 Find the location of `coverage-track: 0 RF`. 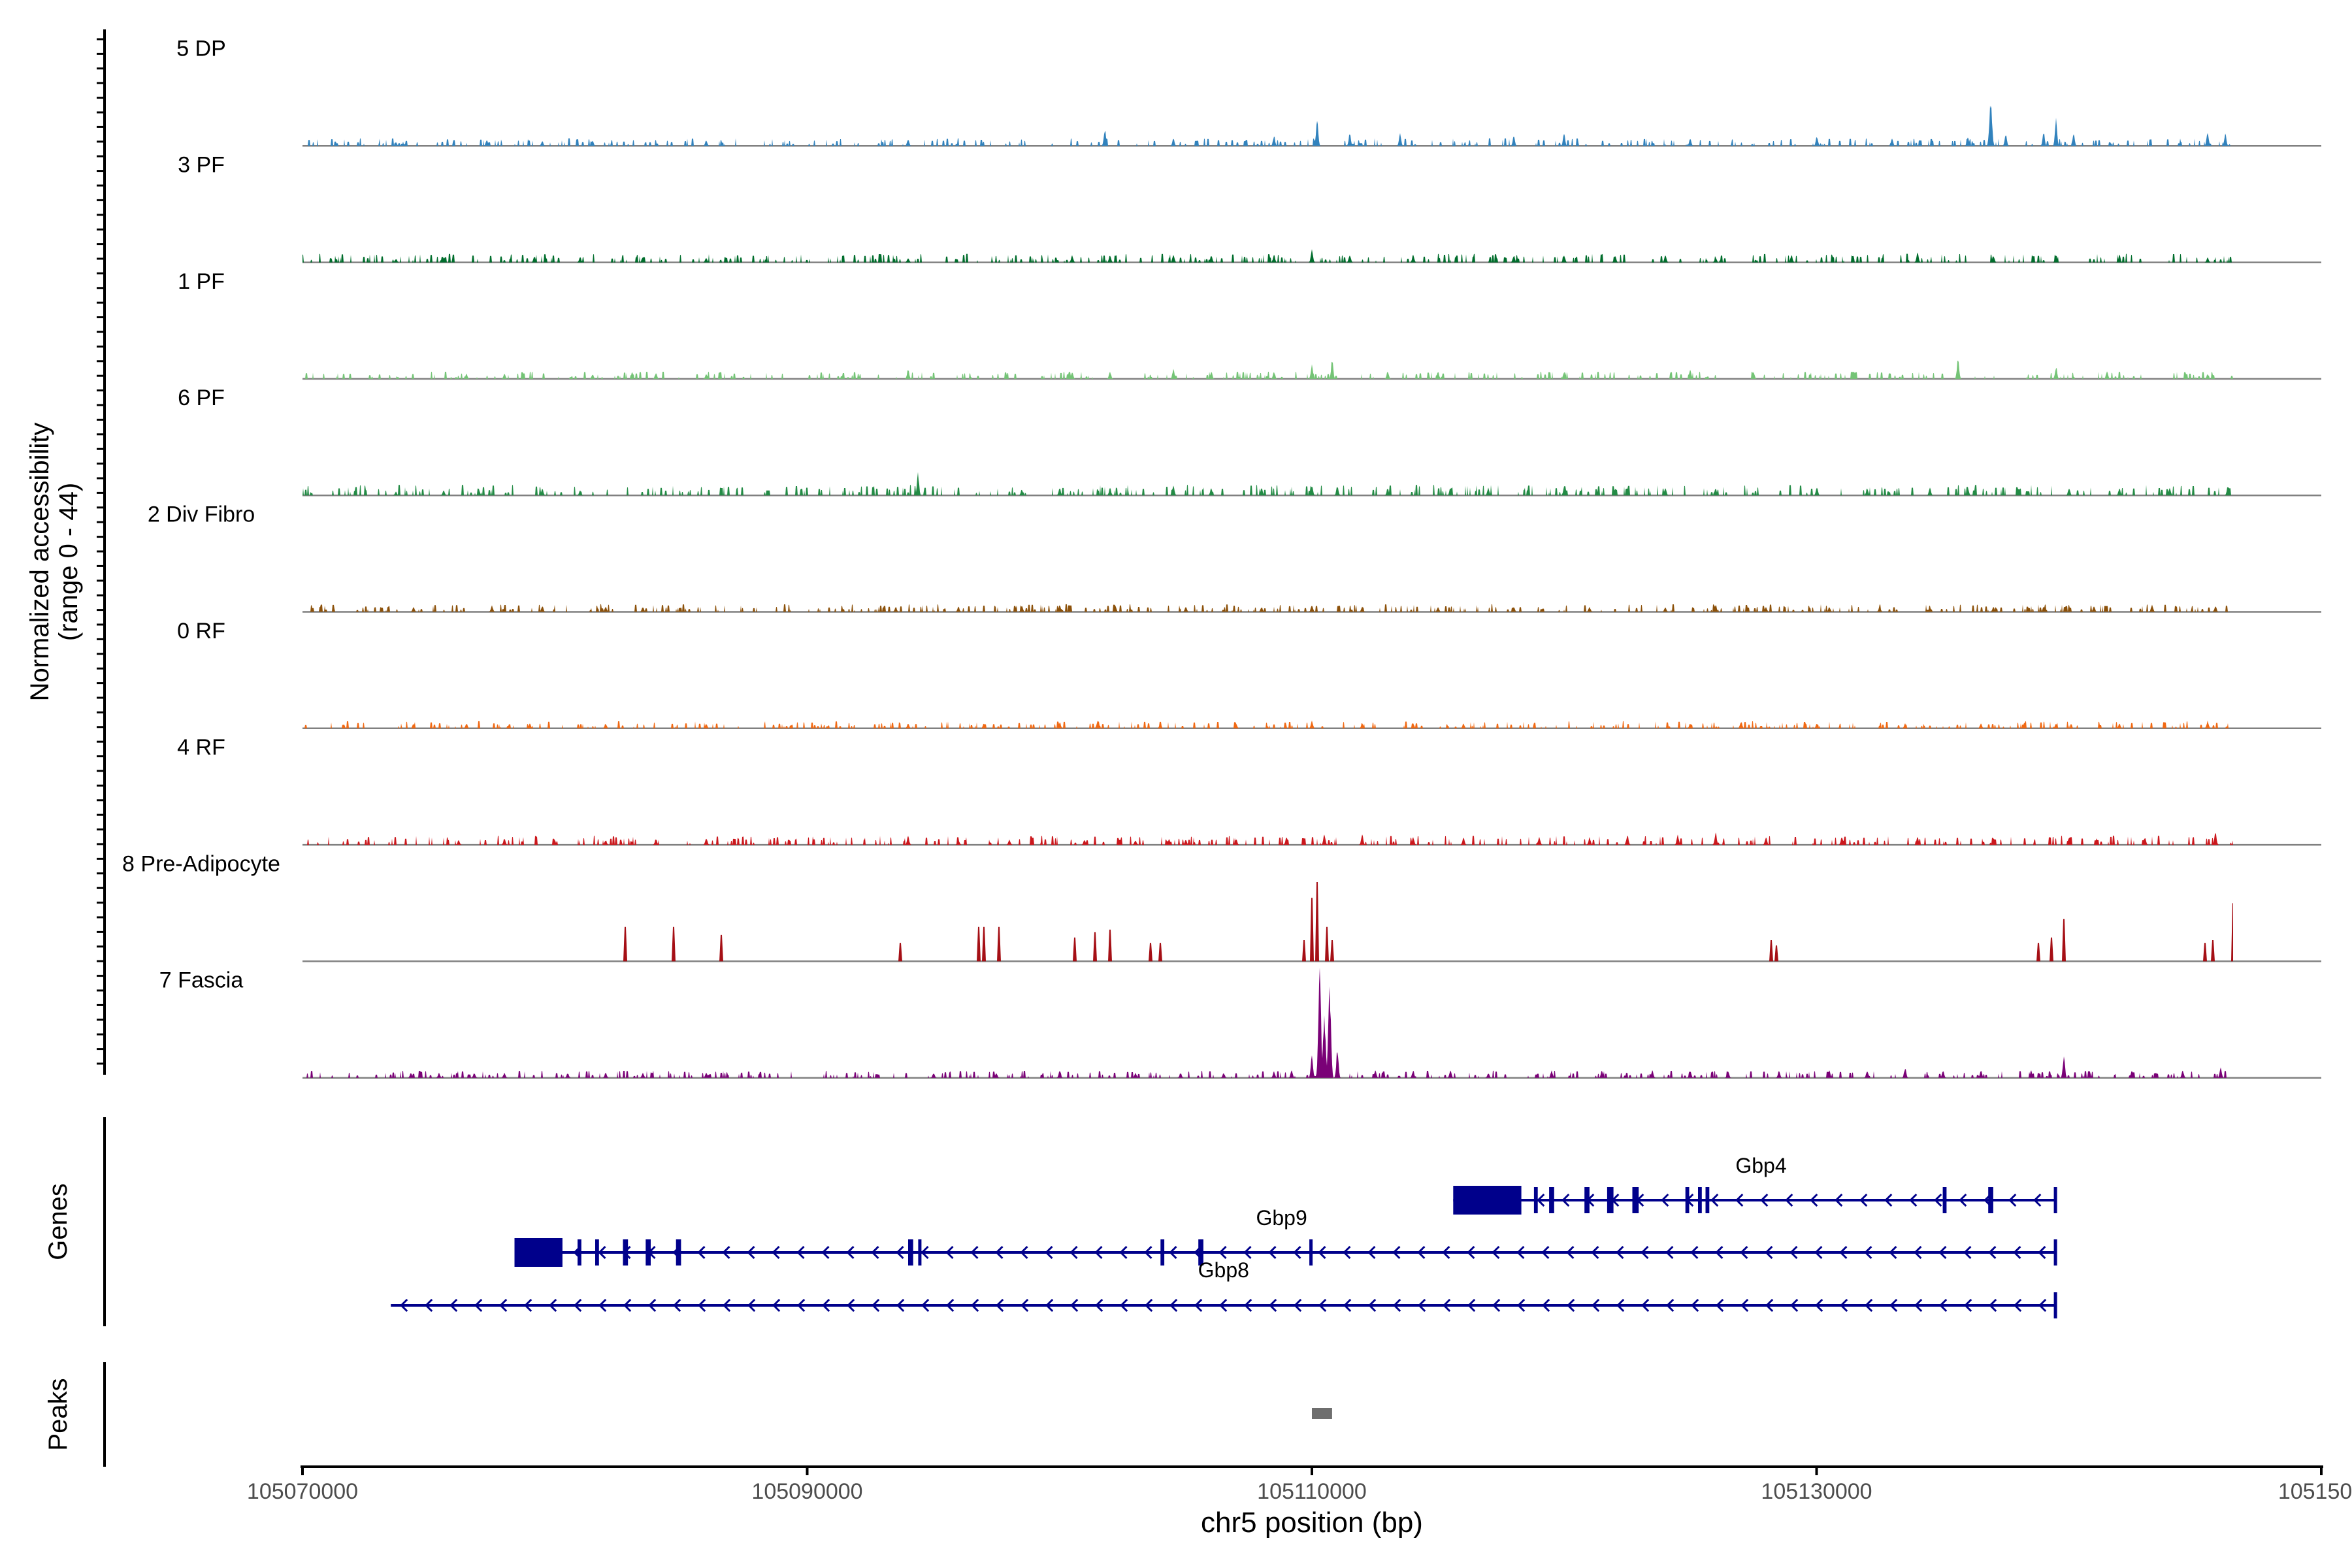

coverage-track: 0 RF is located at coordinates (1249, 674).